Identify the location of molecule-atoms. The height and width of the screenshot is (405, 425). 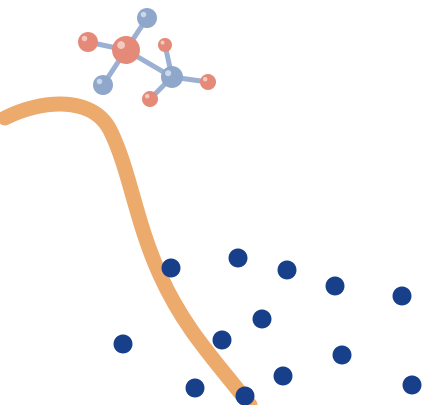
(147, 57).